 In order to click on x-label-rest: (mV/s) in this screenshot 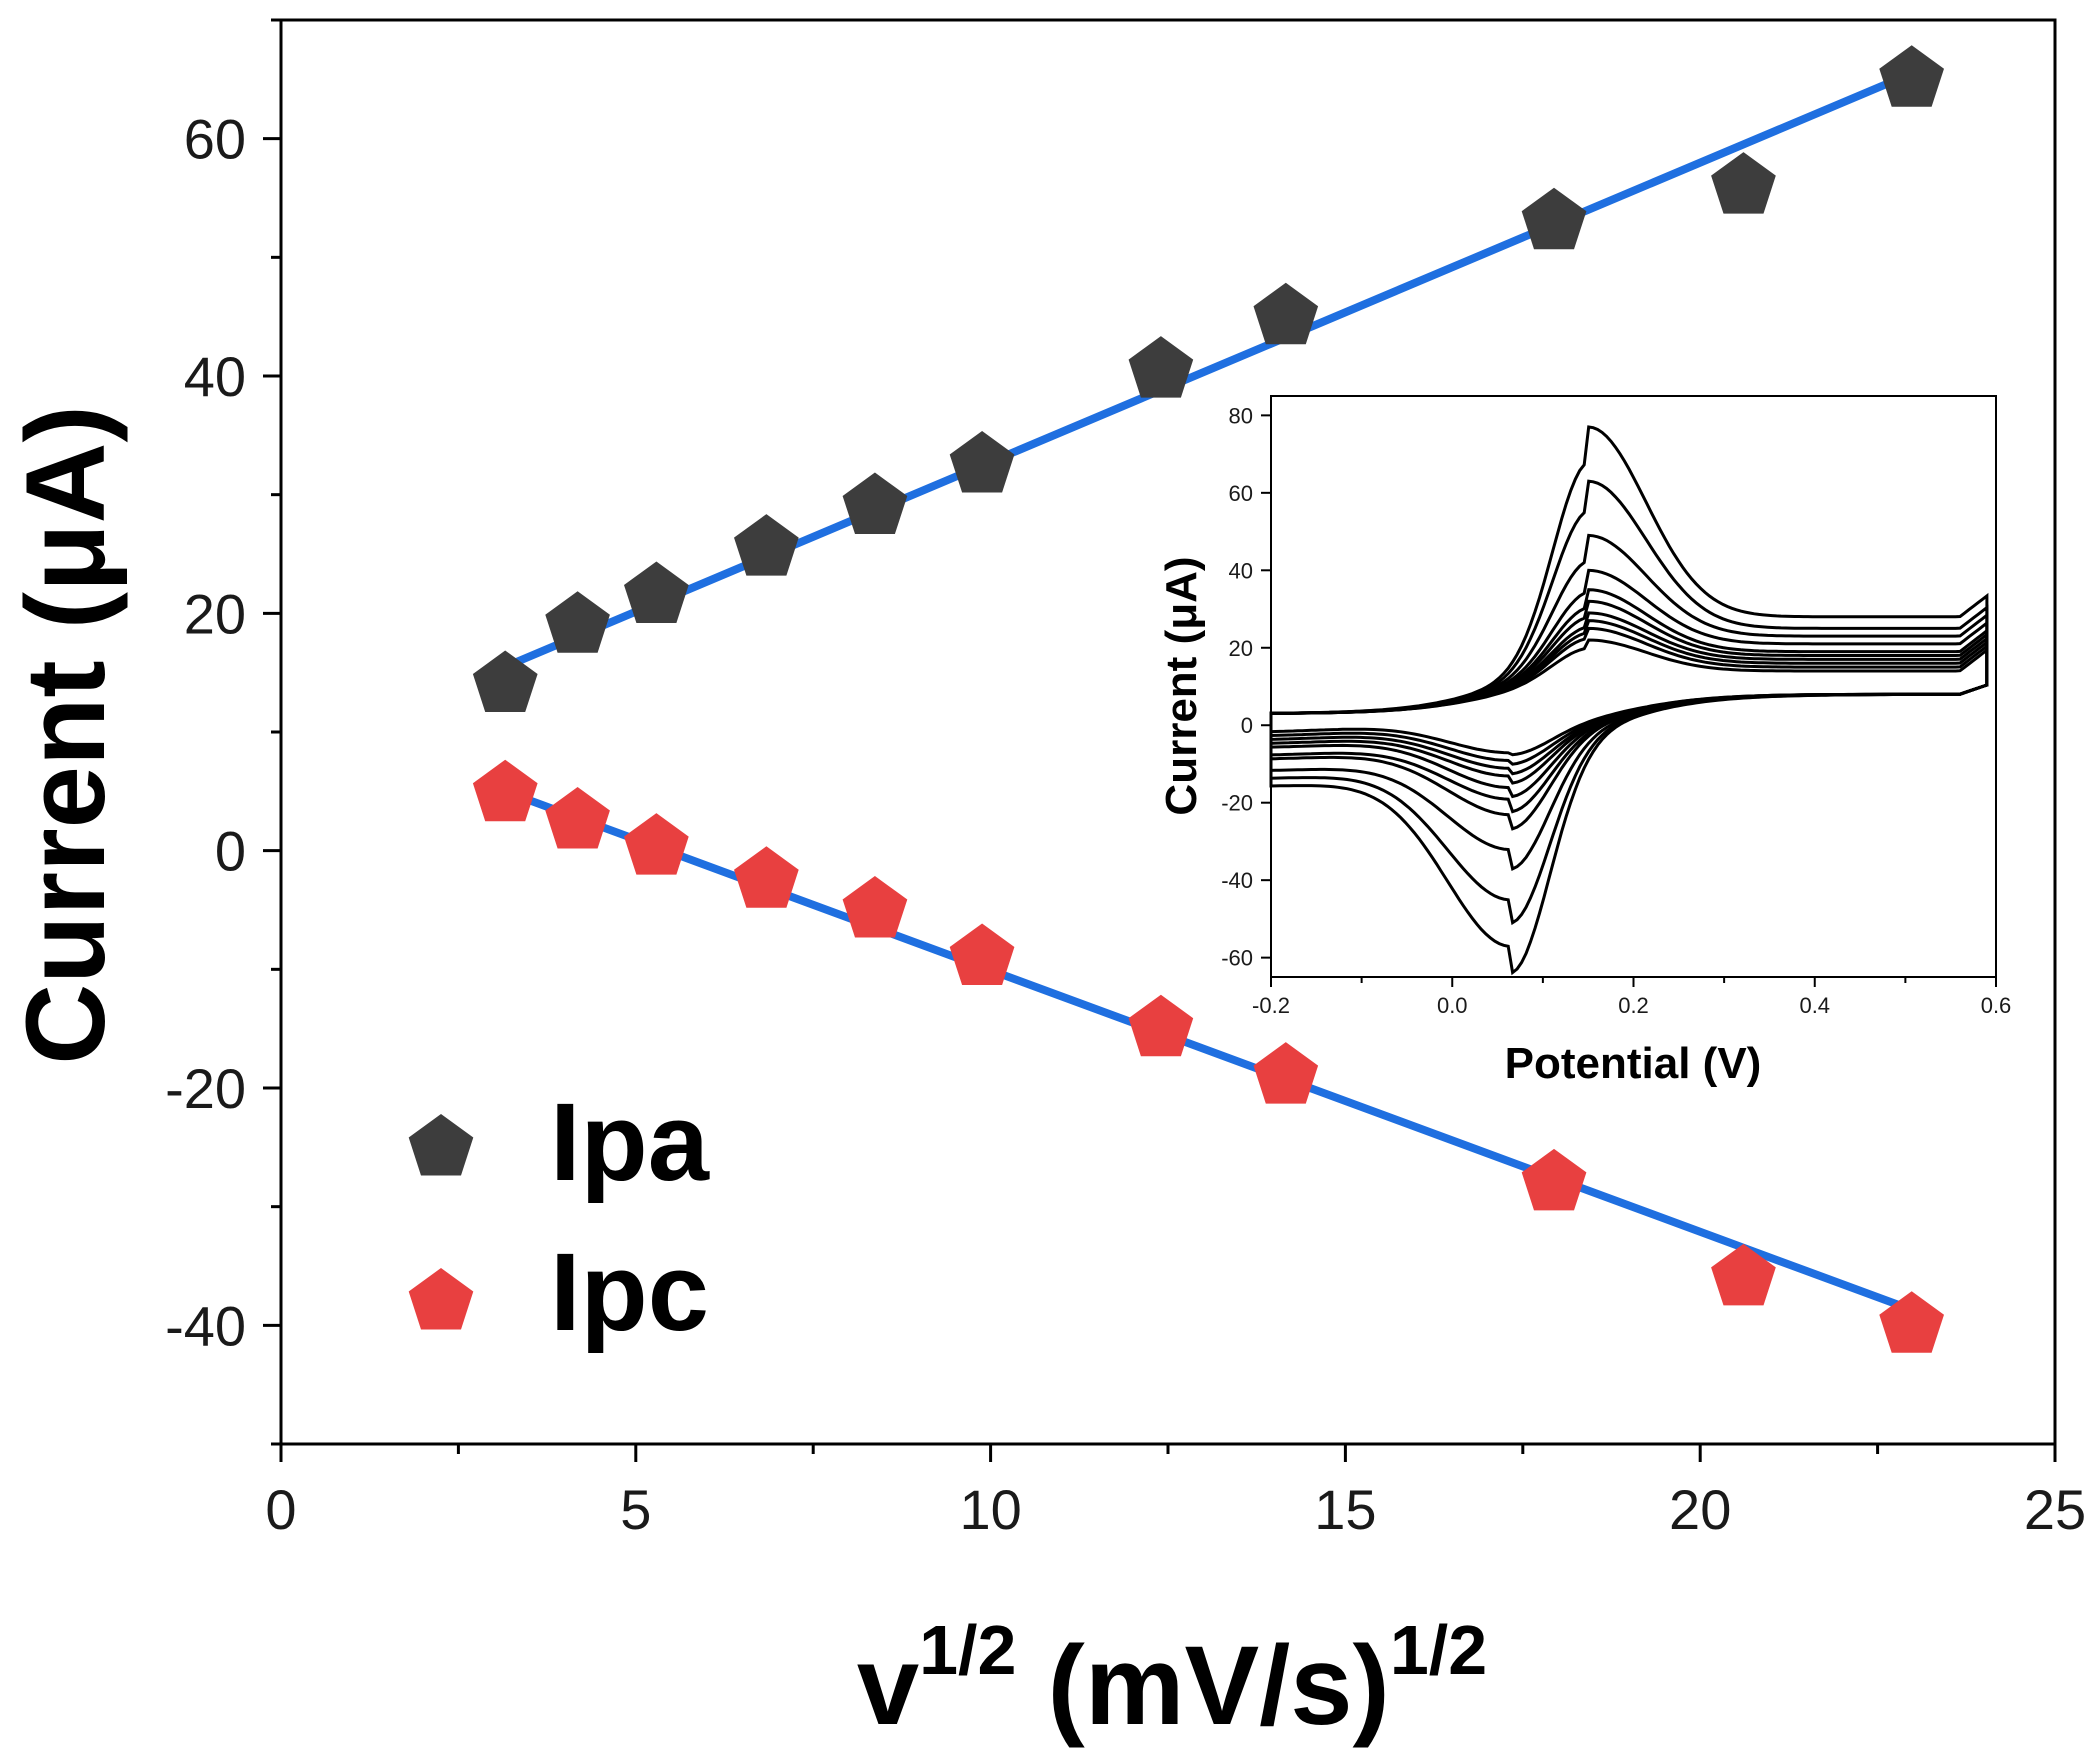, I will do `click(1202, 1685)`.